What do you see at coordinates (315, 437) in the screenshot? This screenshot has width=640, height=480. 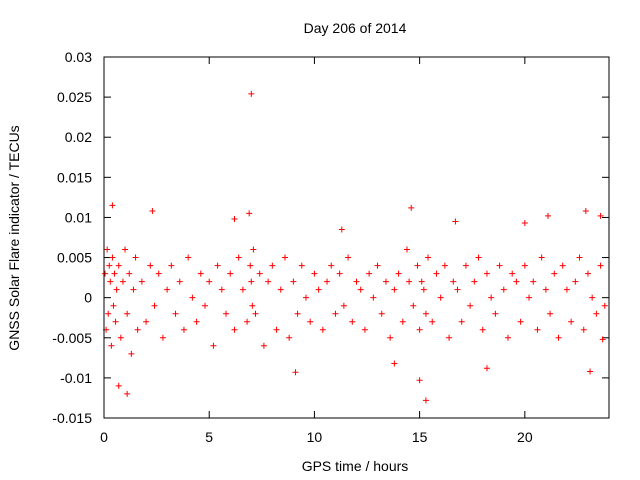 I see `x-tick-label: 10` at bounding box center [315, 437].